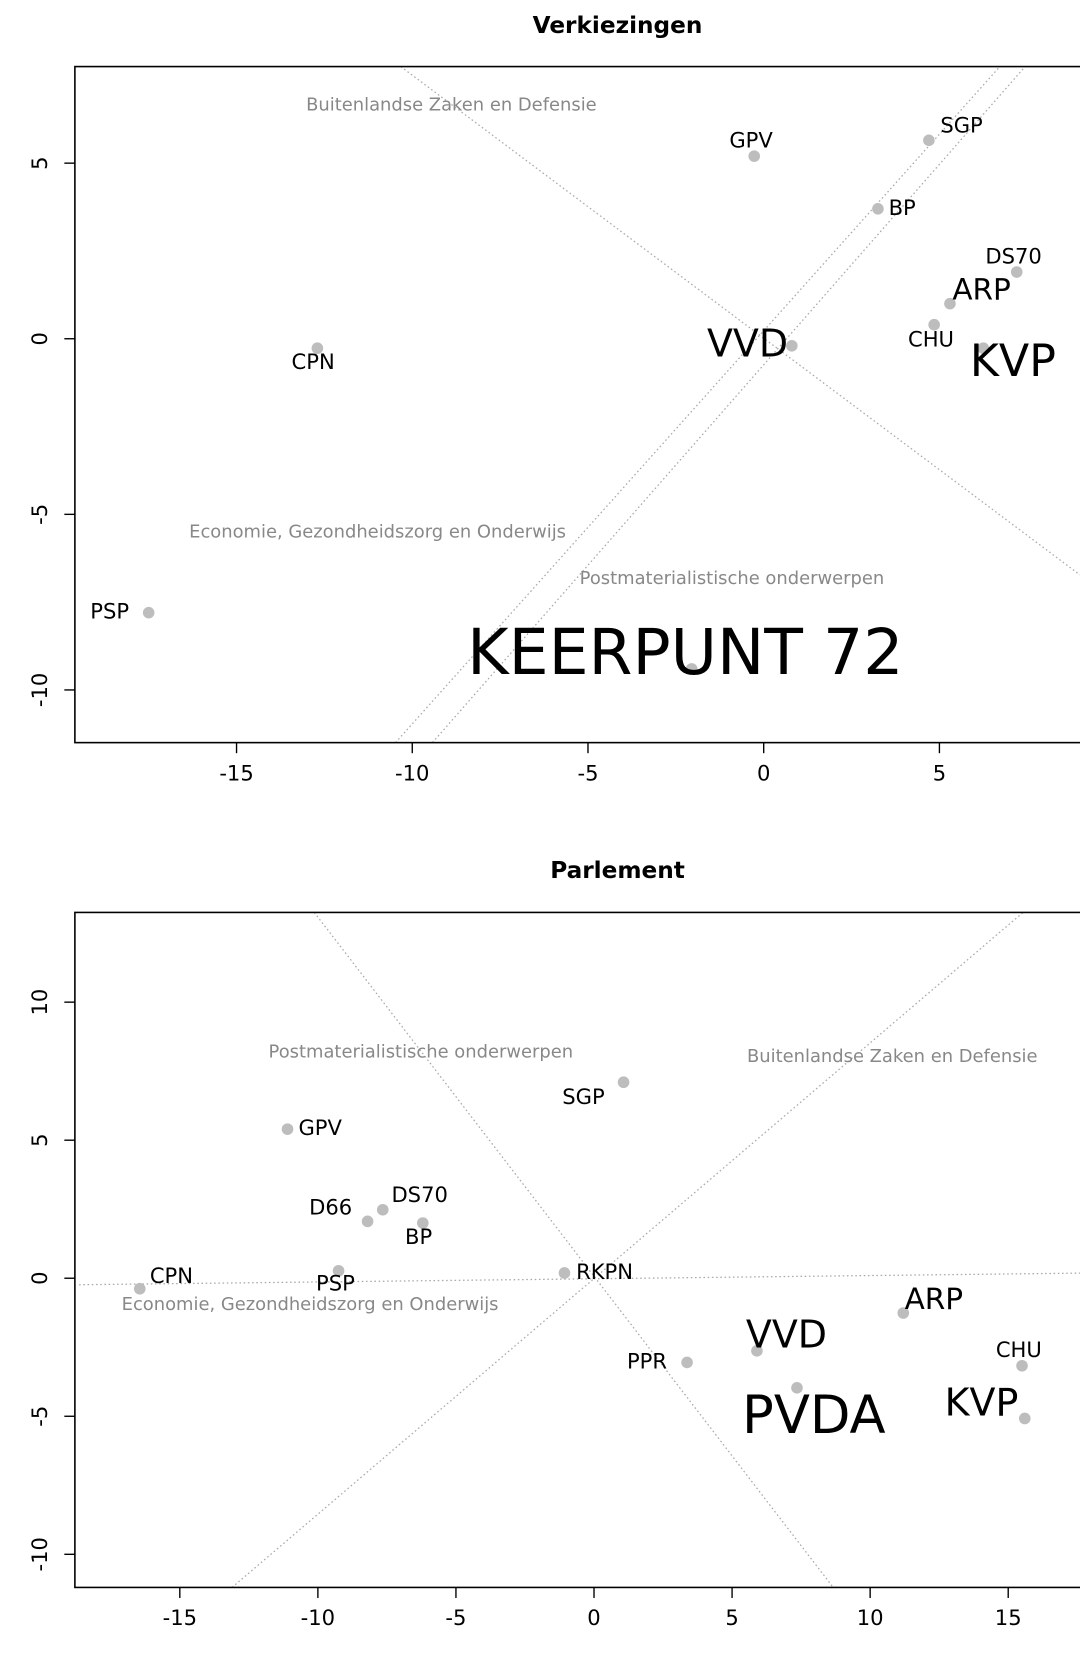 The height and width of the screenshot is (1654, 1080). I want to click on y-tick-label: 10, so click(39, 1002).